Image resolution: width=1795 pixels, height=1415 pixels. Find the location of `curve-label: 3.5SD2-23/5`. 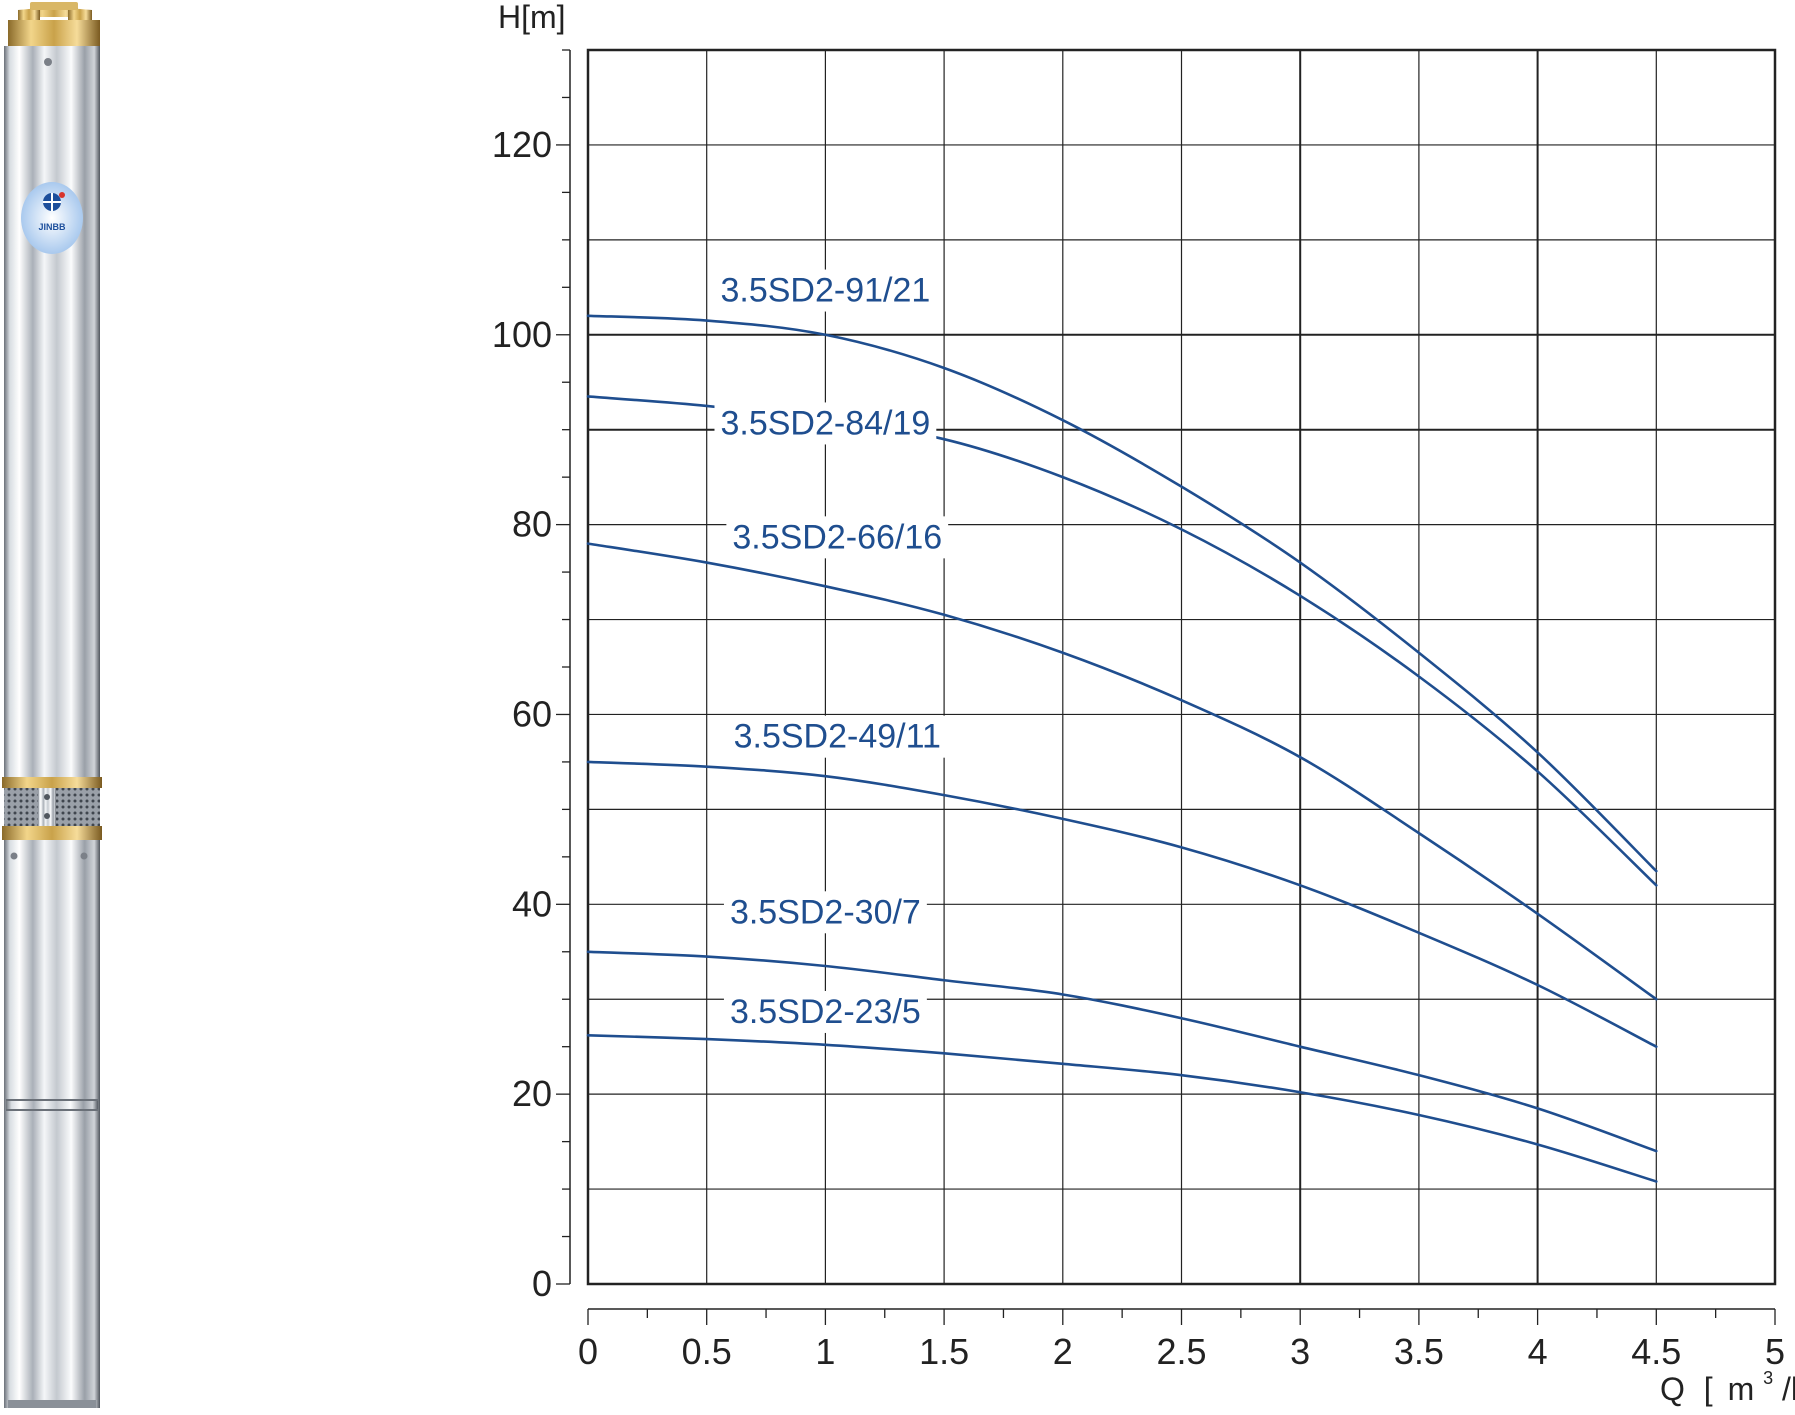

curve-label: 3.5SD2-23/5 is located at coordinates (825, 1011).